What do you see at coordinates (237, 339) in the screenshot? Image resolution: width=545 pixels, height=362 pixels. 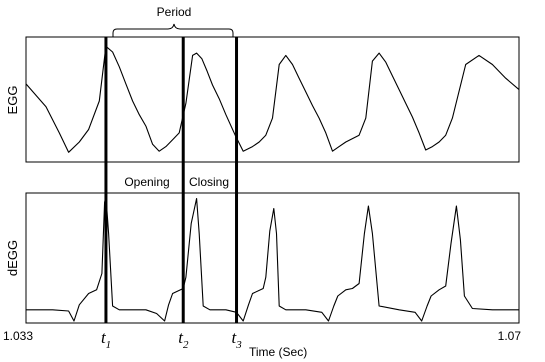 I see `marker-label-t3: t3` at bounding box center [237, 339].